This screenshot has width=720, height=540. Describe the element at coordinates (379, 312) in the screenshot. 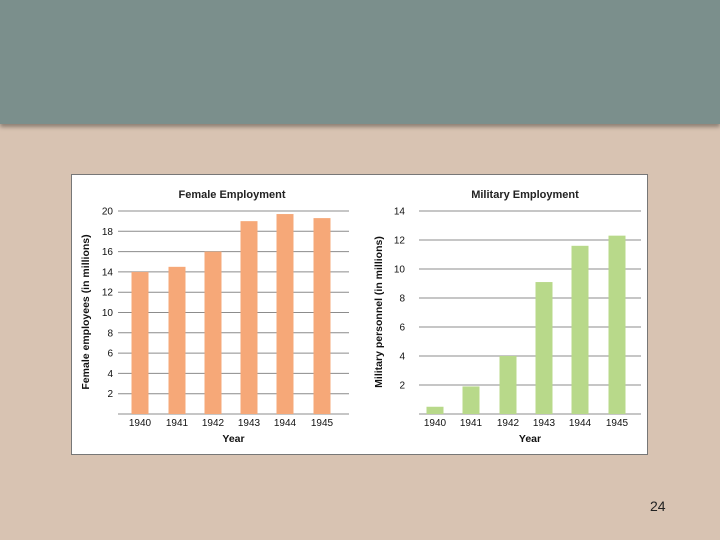

I see `y-axis-title: Military personnel (in millions)` at that location.